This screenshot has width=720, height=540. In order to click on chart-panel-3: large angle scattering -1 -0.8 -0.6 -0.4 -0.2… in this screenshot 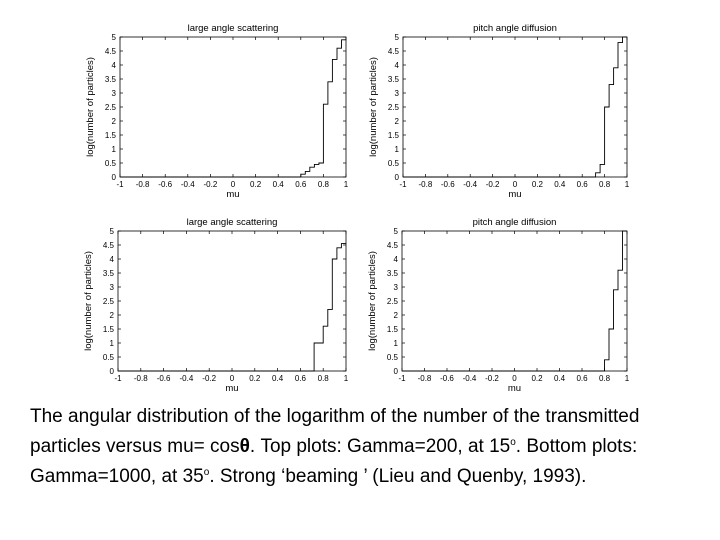, I will do `click(216, 305)`.